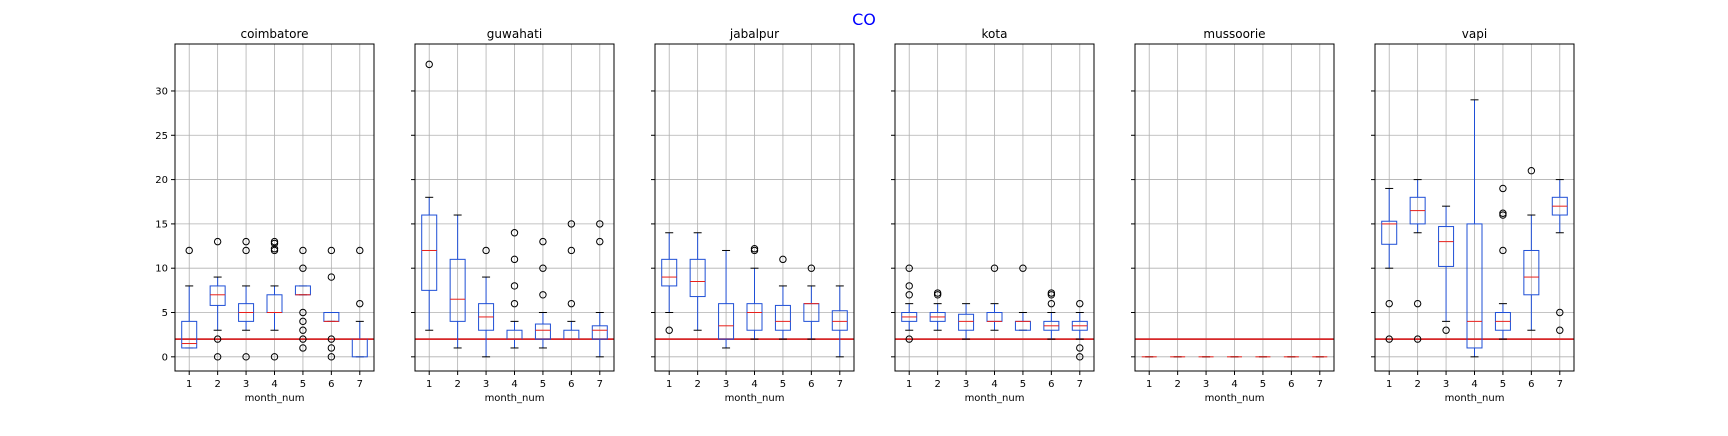 The height and width of the screenshot is (436, 1728). What do you see at coordinates (165, 313) in the screenshot?
I see `y-tick-label: 5` at bounding box center [165, 313].